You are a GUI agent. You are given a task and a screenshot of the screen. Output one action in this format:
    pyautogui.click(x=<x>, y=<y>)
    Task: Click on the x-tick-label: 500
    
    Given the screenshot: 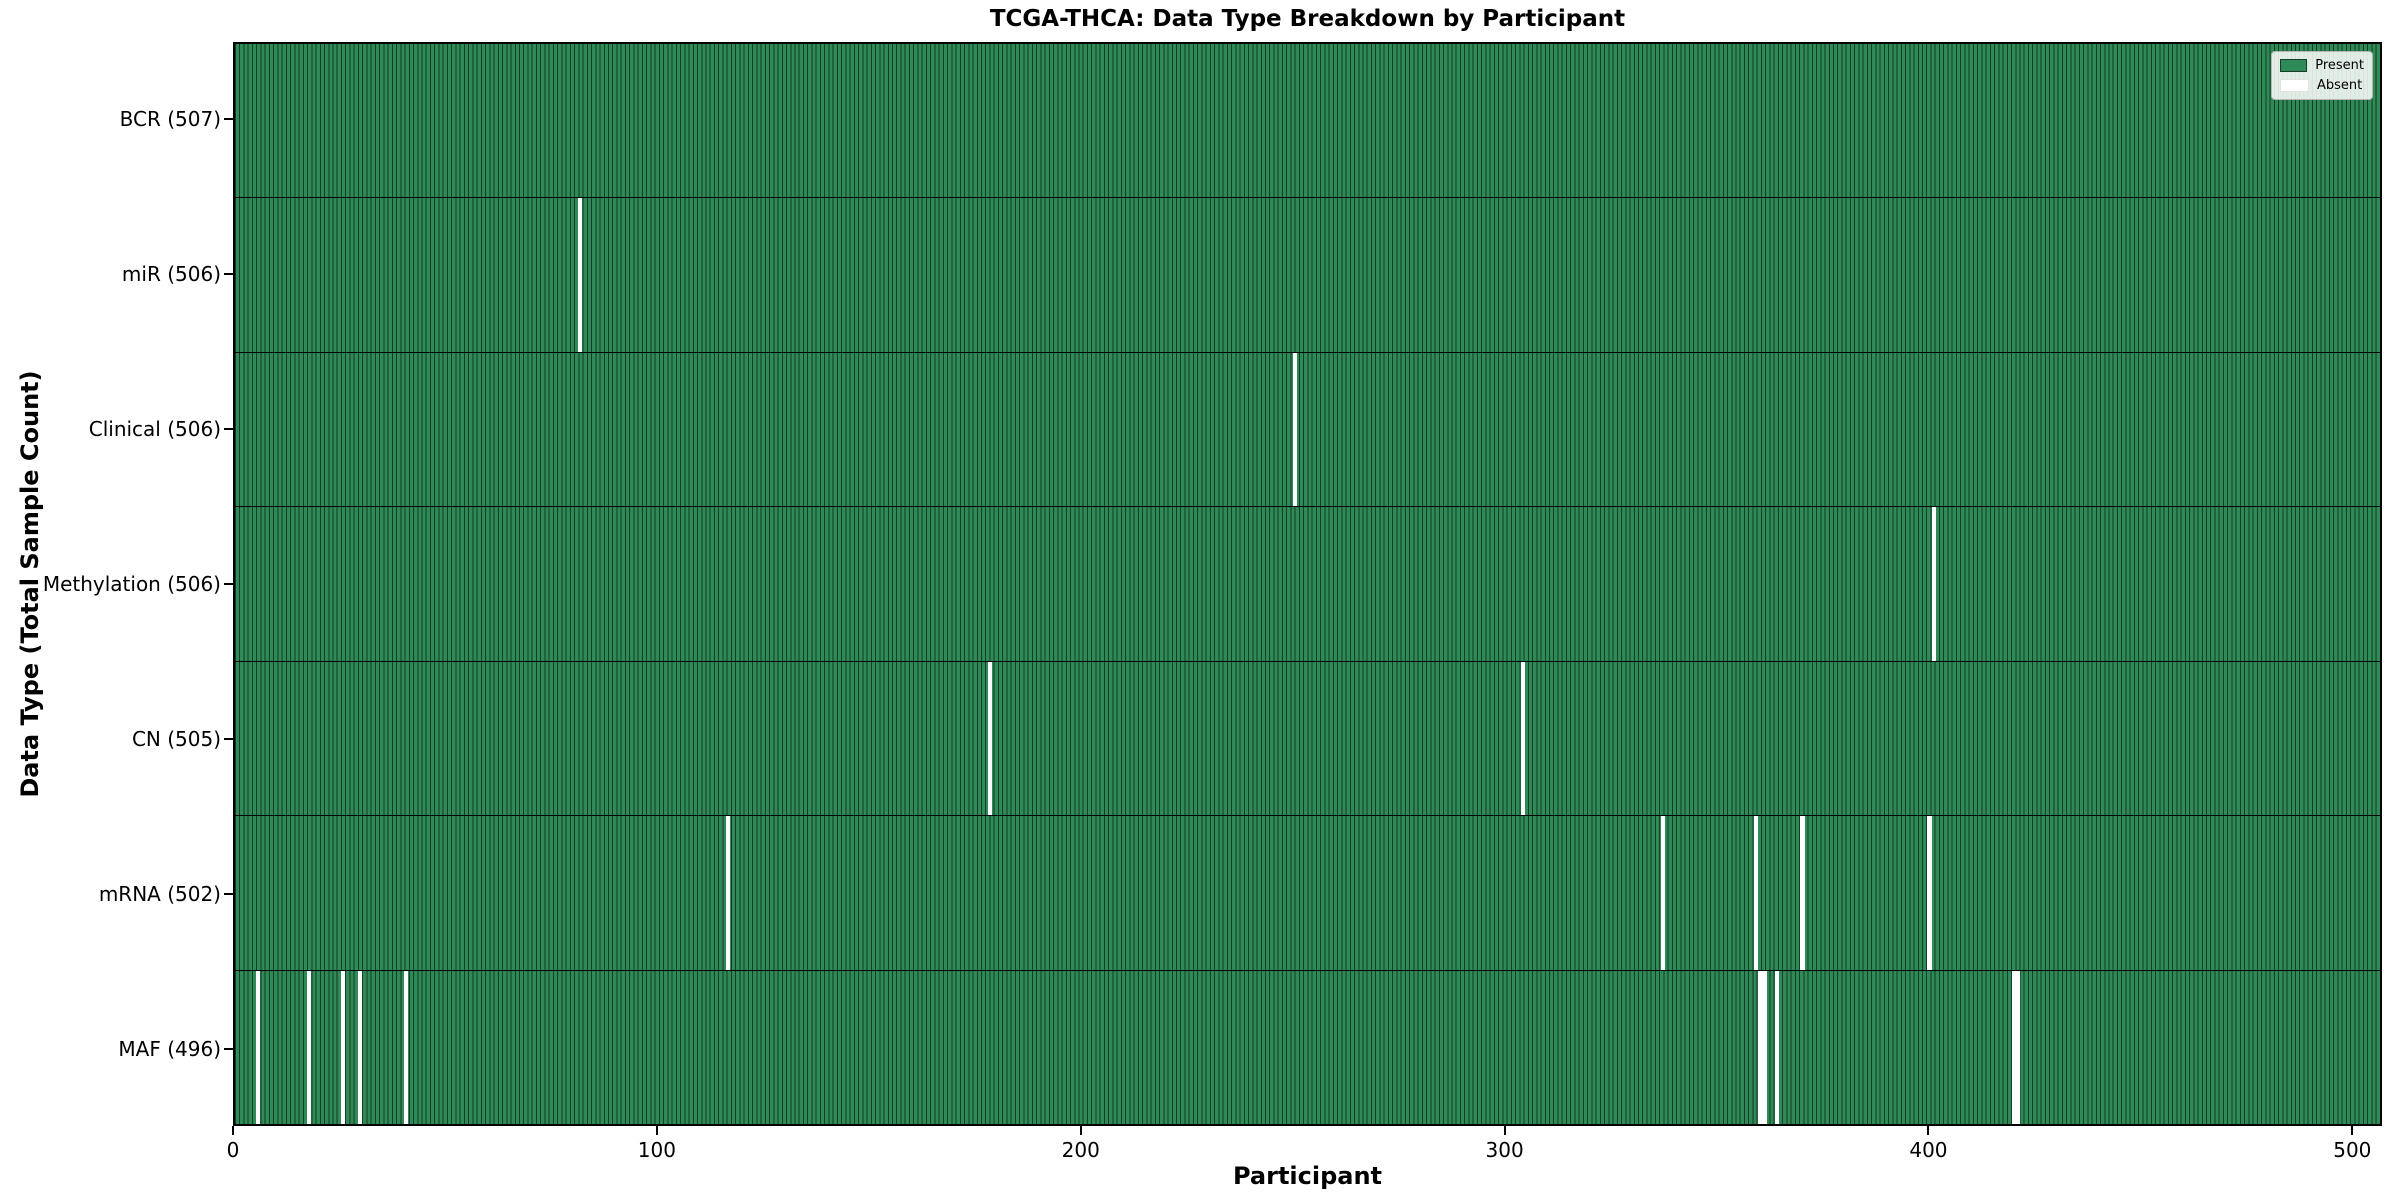 What is the action you would take?
    pyautogui.click(x=2352, y=1150)
    